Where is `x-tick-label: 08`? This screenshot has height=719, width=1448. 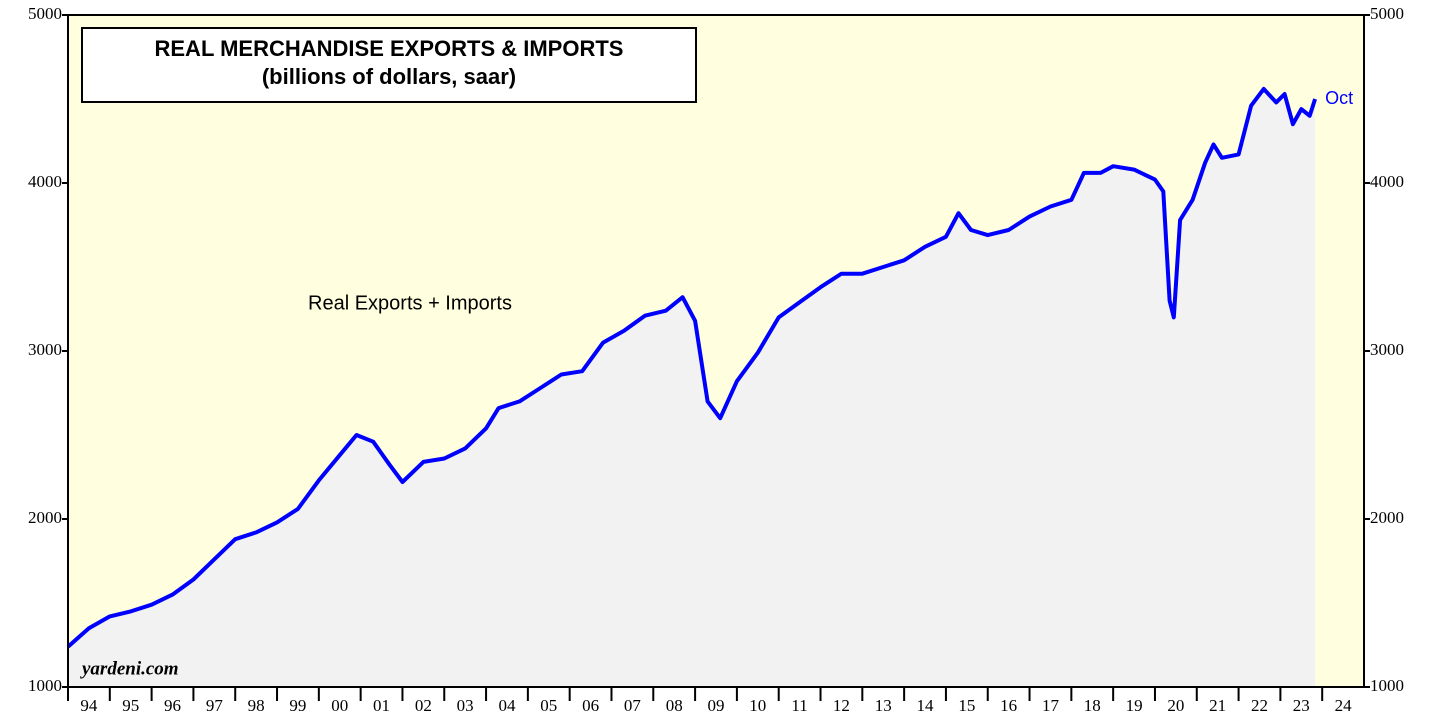
x-tick-label: 08 is located at coordinates (674, 705).